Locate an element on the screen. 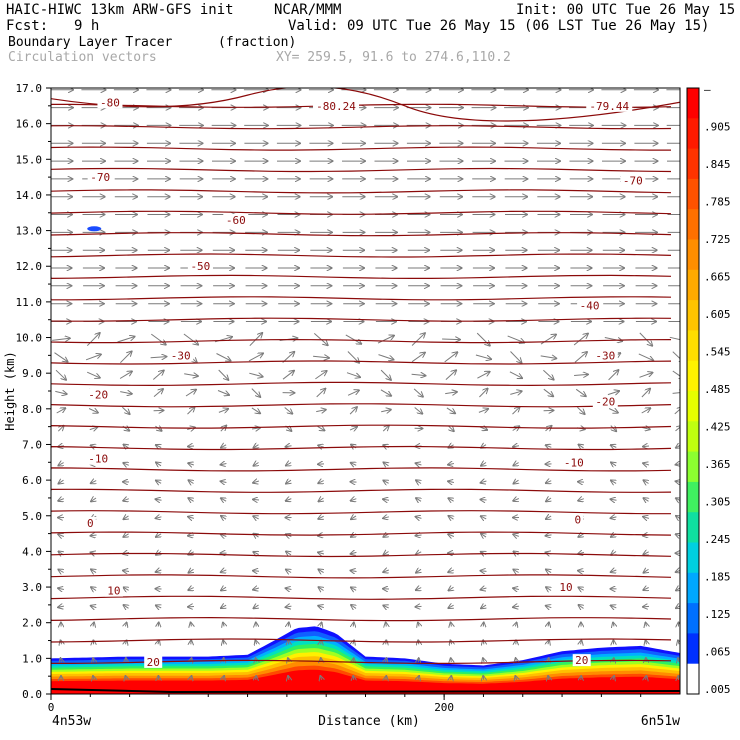 This screenshot has height=740, width=740. colorbar-label: .305 is located at coordinates (717, 502).